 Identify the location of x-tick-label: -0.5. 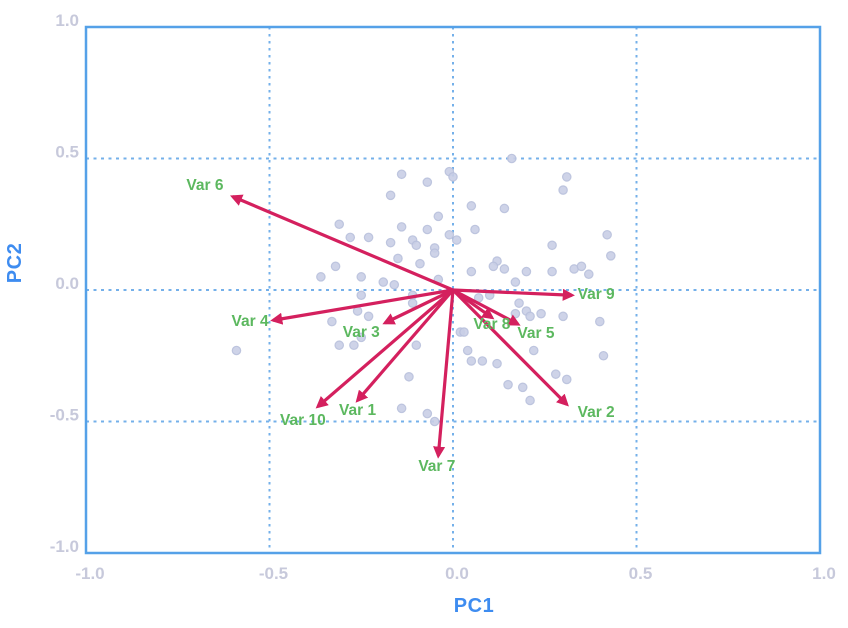
(273, 573).